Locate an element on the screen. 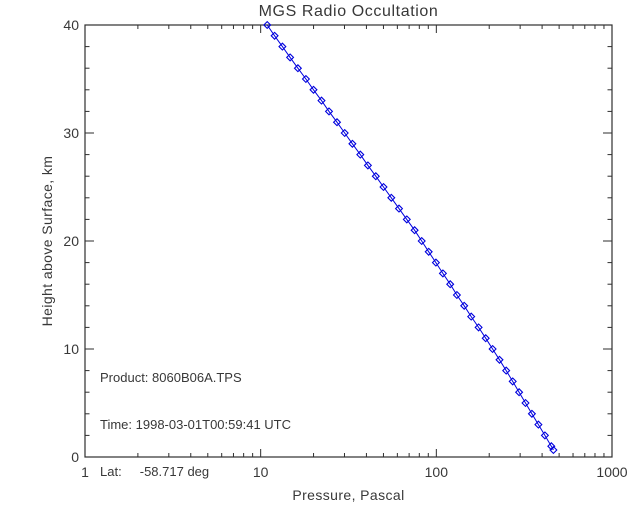  y-tick-label: 40 is located at coordinates (71, 25).